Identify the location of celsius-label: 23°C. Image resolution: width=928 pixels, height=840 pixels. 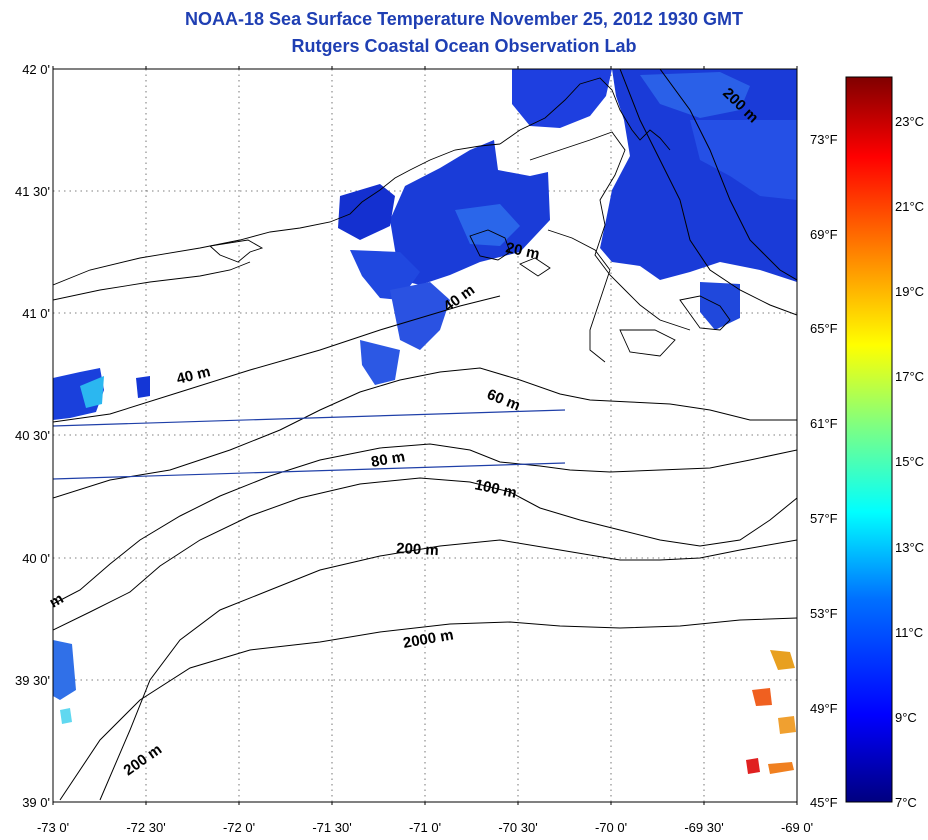
(909, 121).